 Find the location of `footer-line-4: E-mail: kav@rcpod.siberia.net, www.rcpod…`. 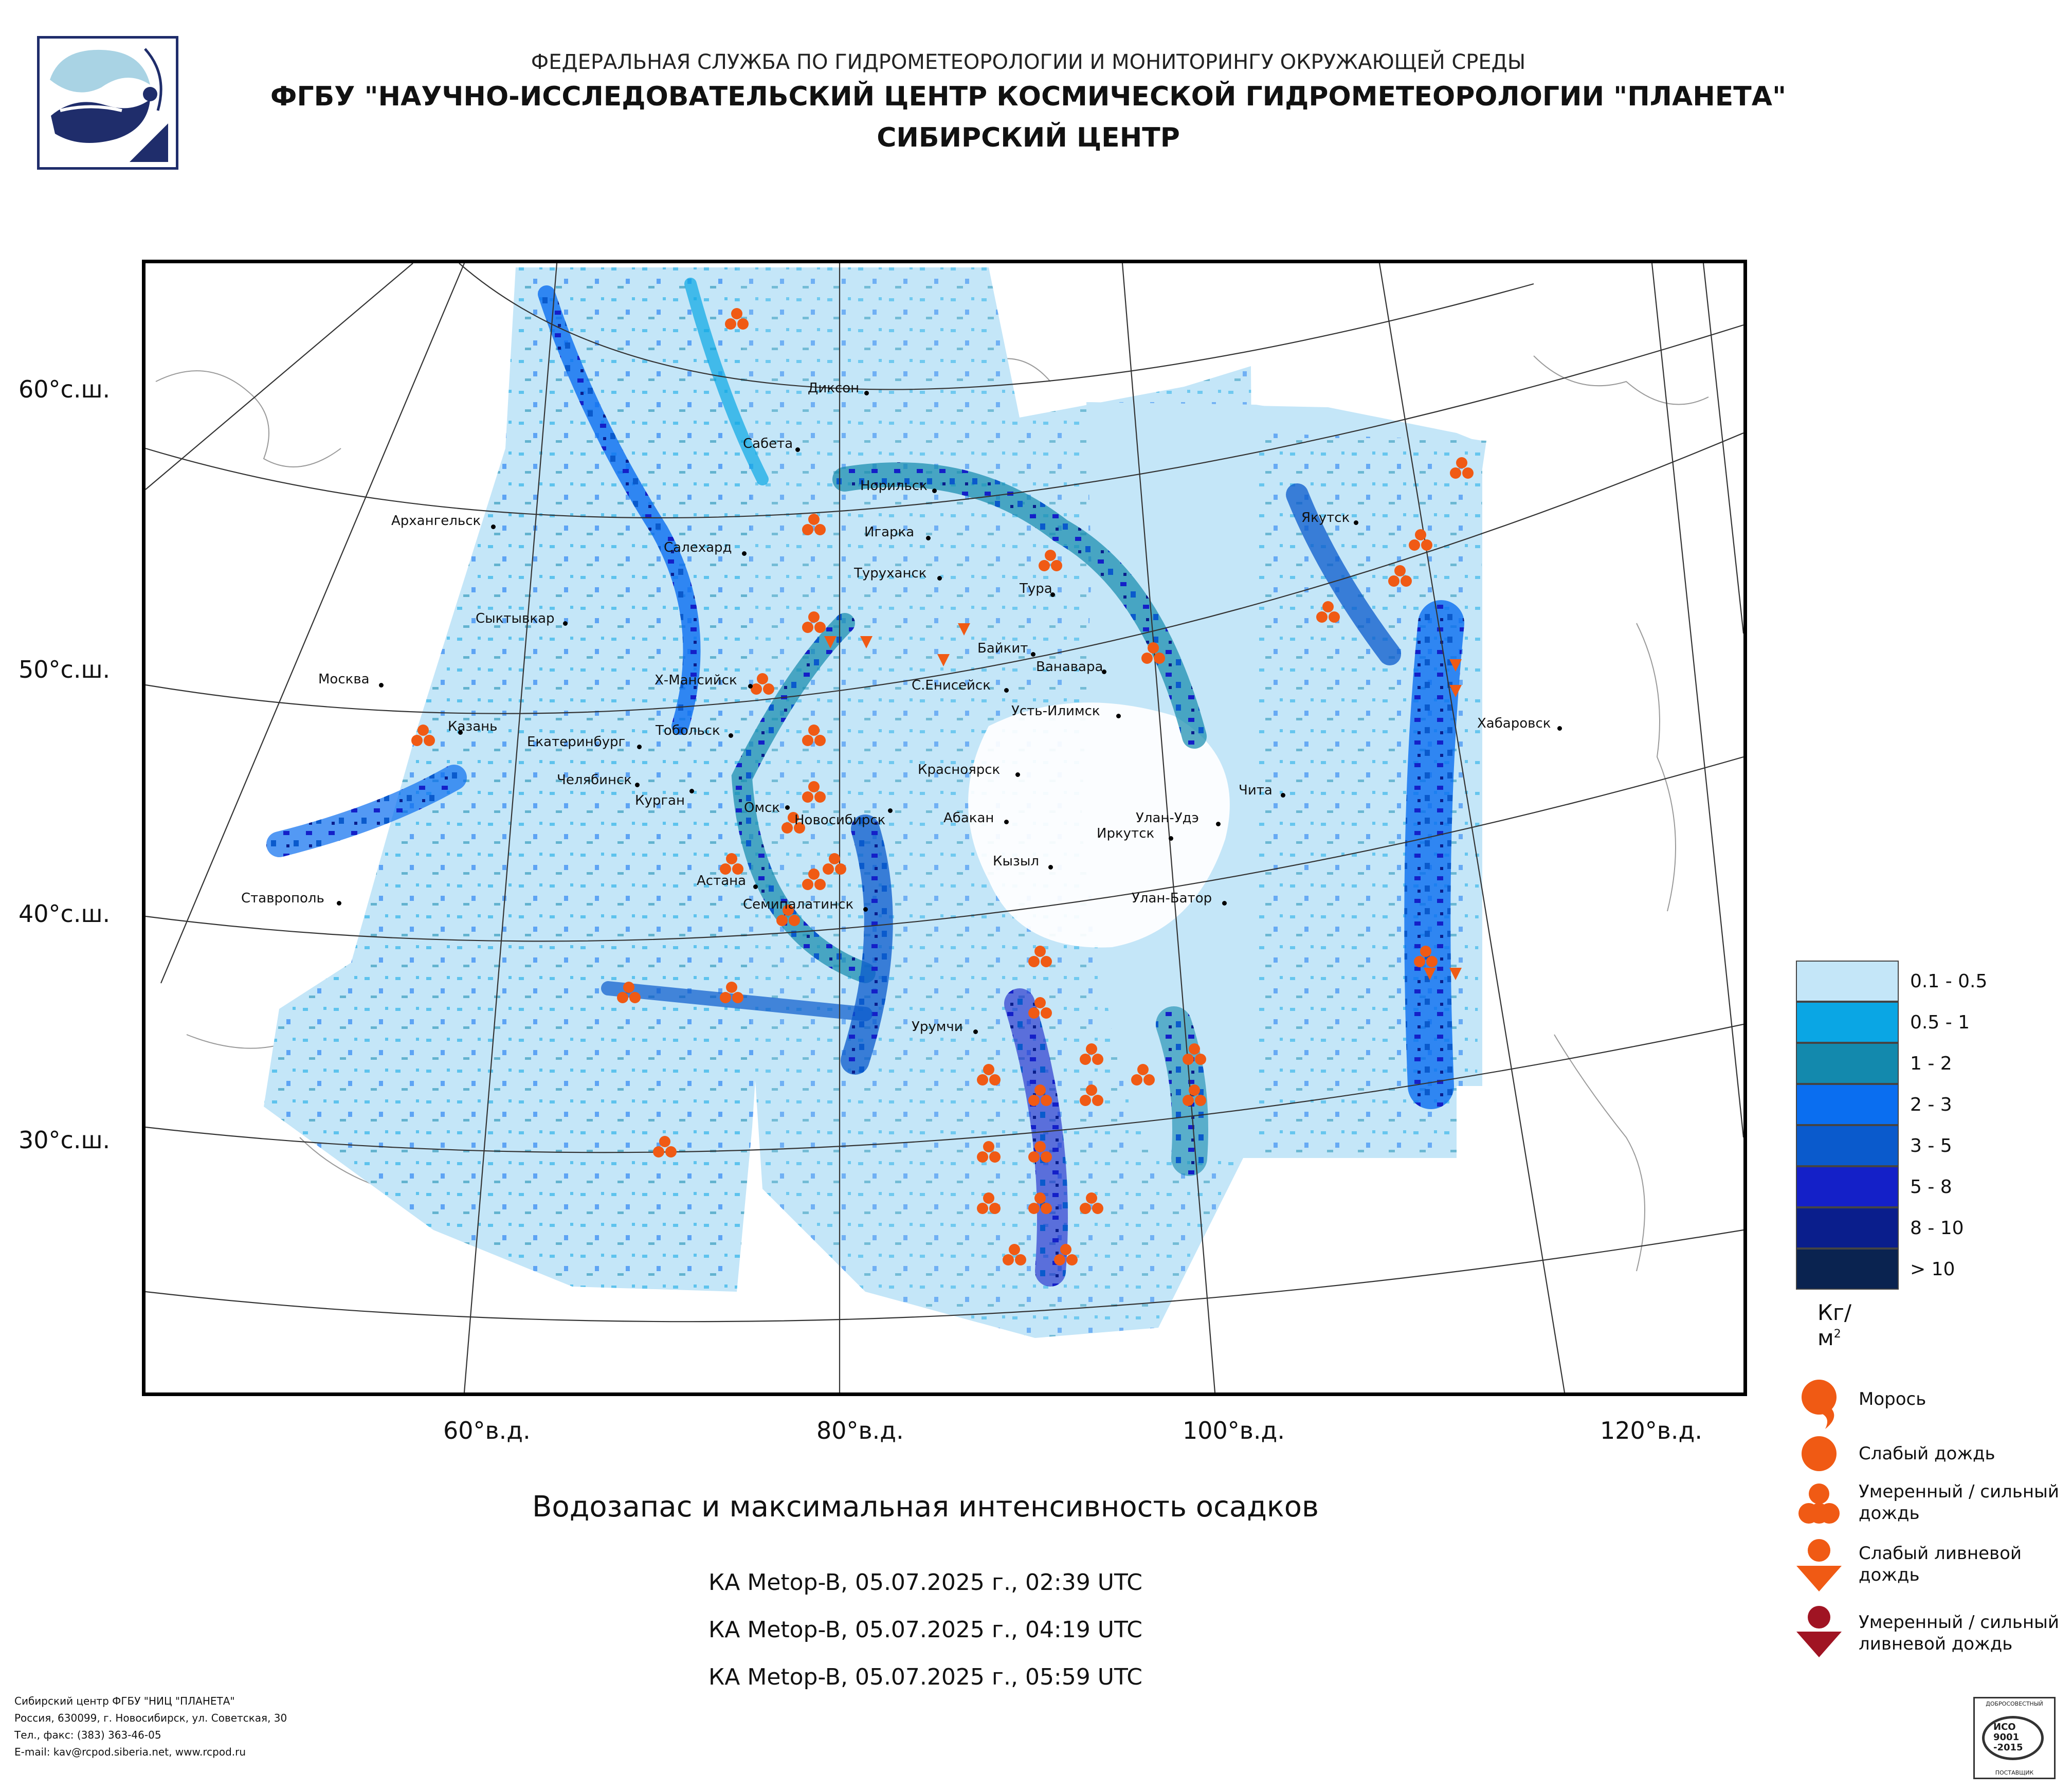

footer-line-4: E-mail: kav@rcpod.siberia.net, www.rcpod… is located at coordinates (150, 1752).